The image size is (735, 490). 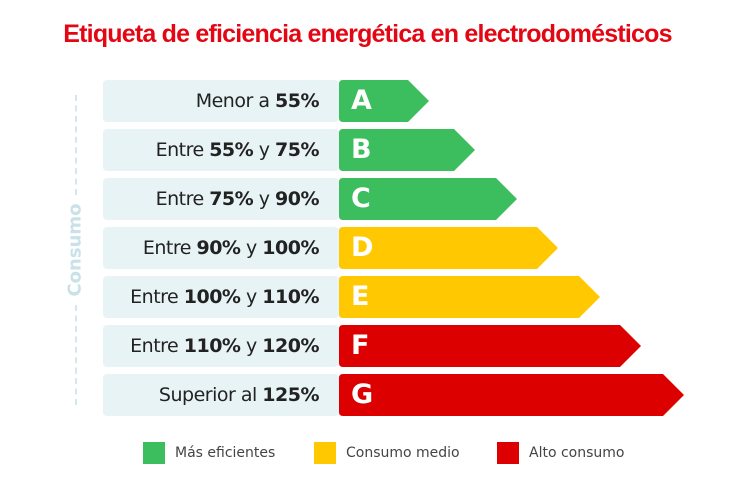 I want to click on class-letter: F, so click(x=360, y=345).